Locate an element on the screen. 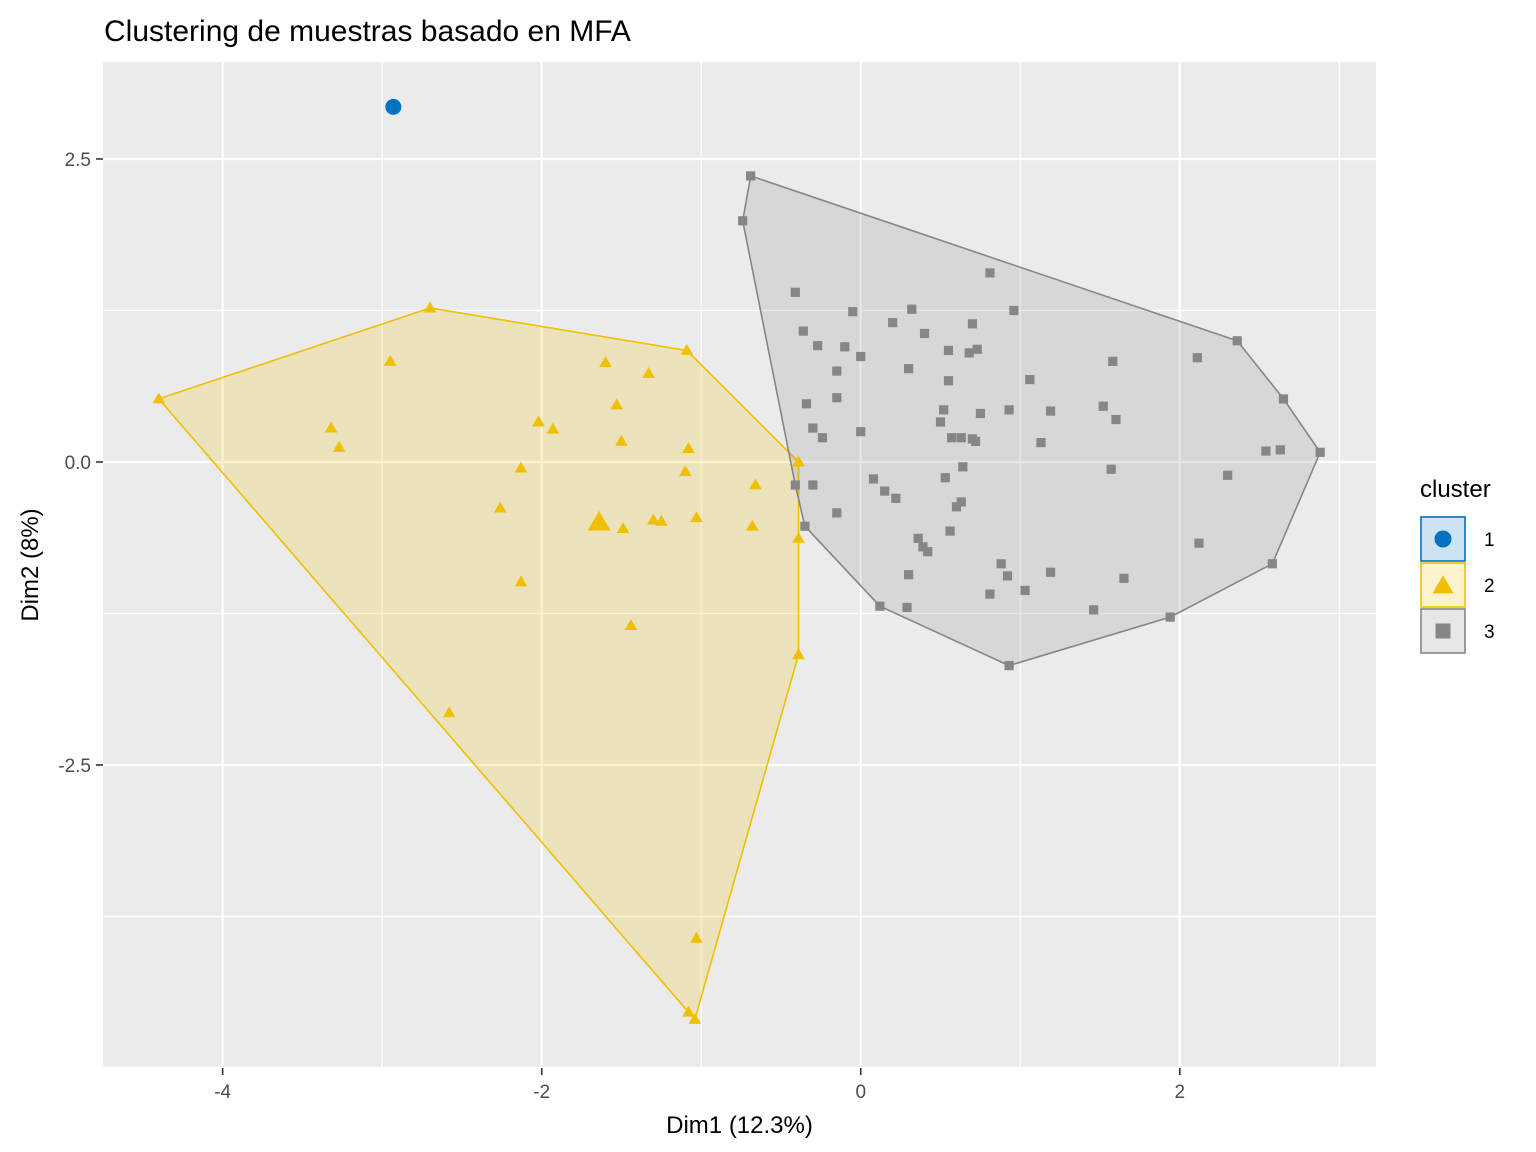  y-axis: 2.5 0.0 -2.5 is located at coordinates (80, 463).